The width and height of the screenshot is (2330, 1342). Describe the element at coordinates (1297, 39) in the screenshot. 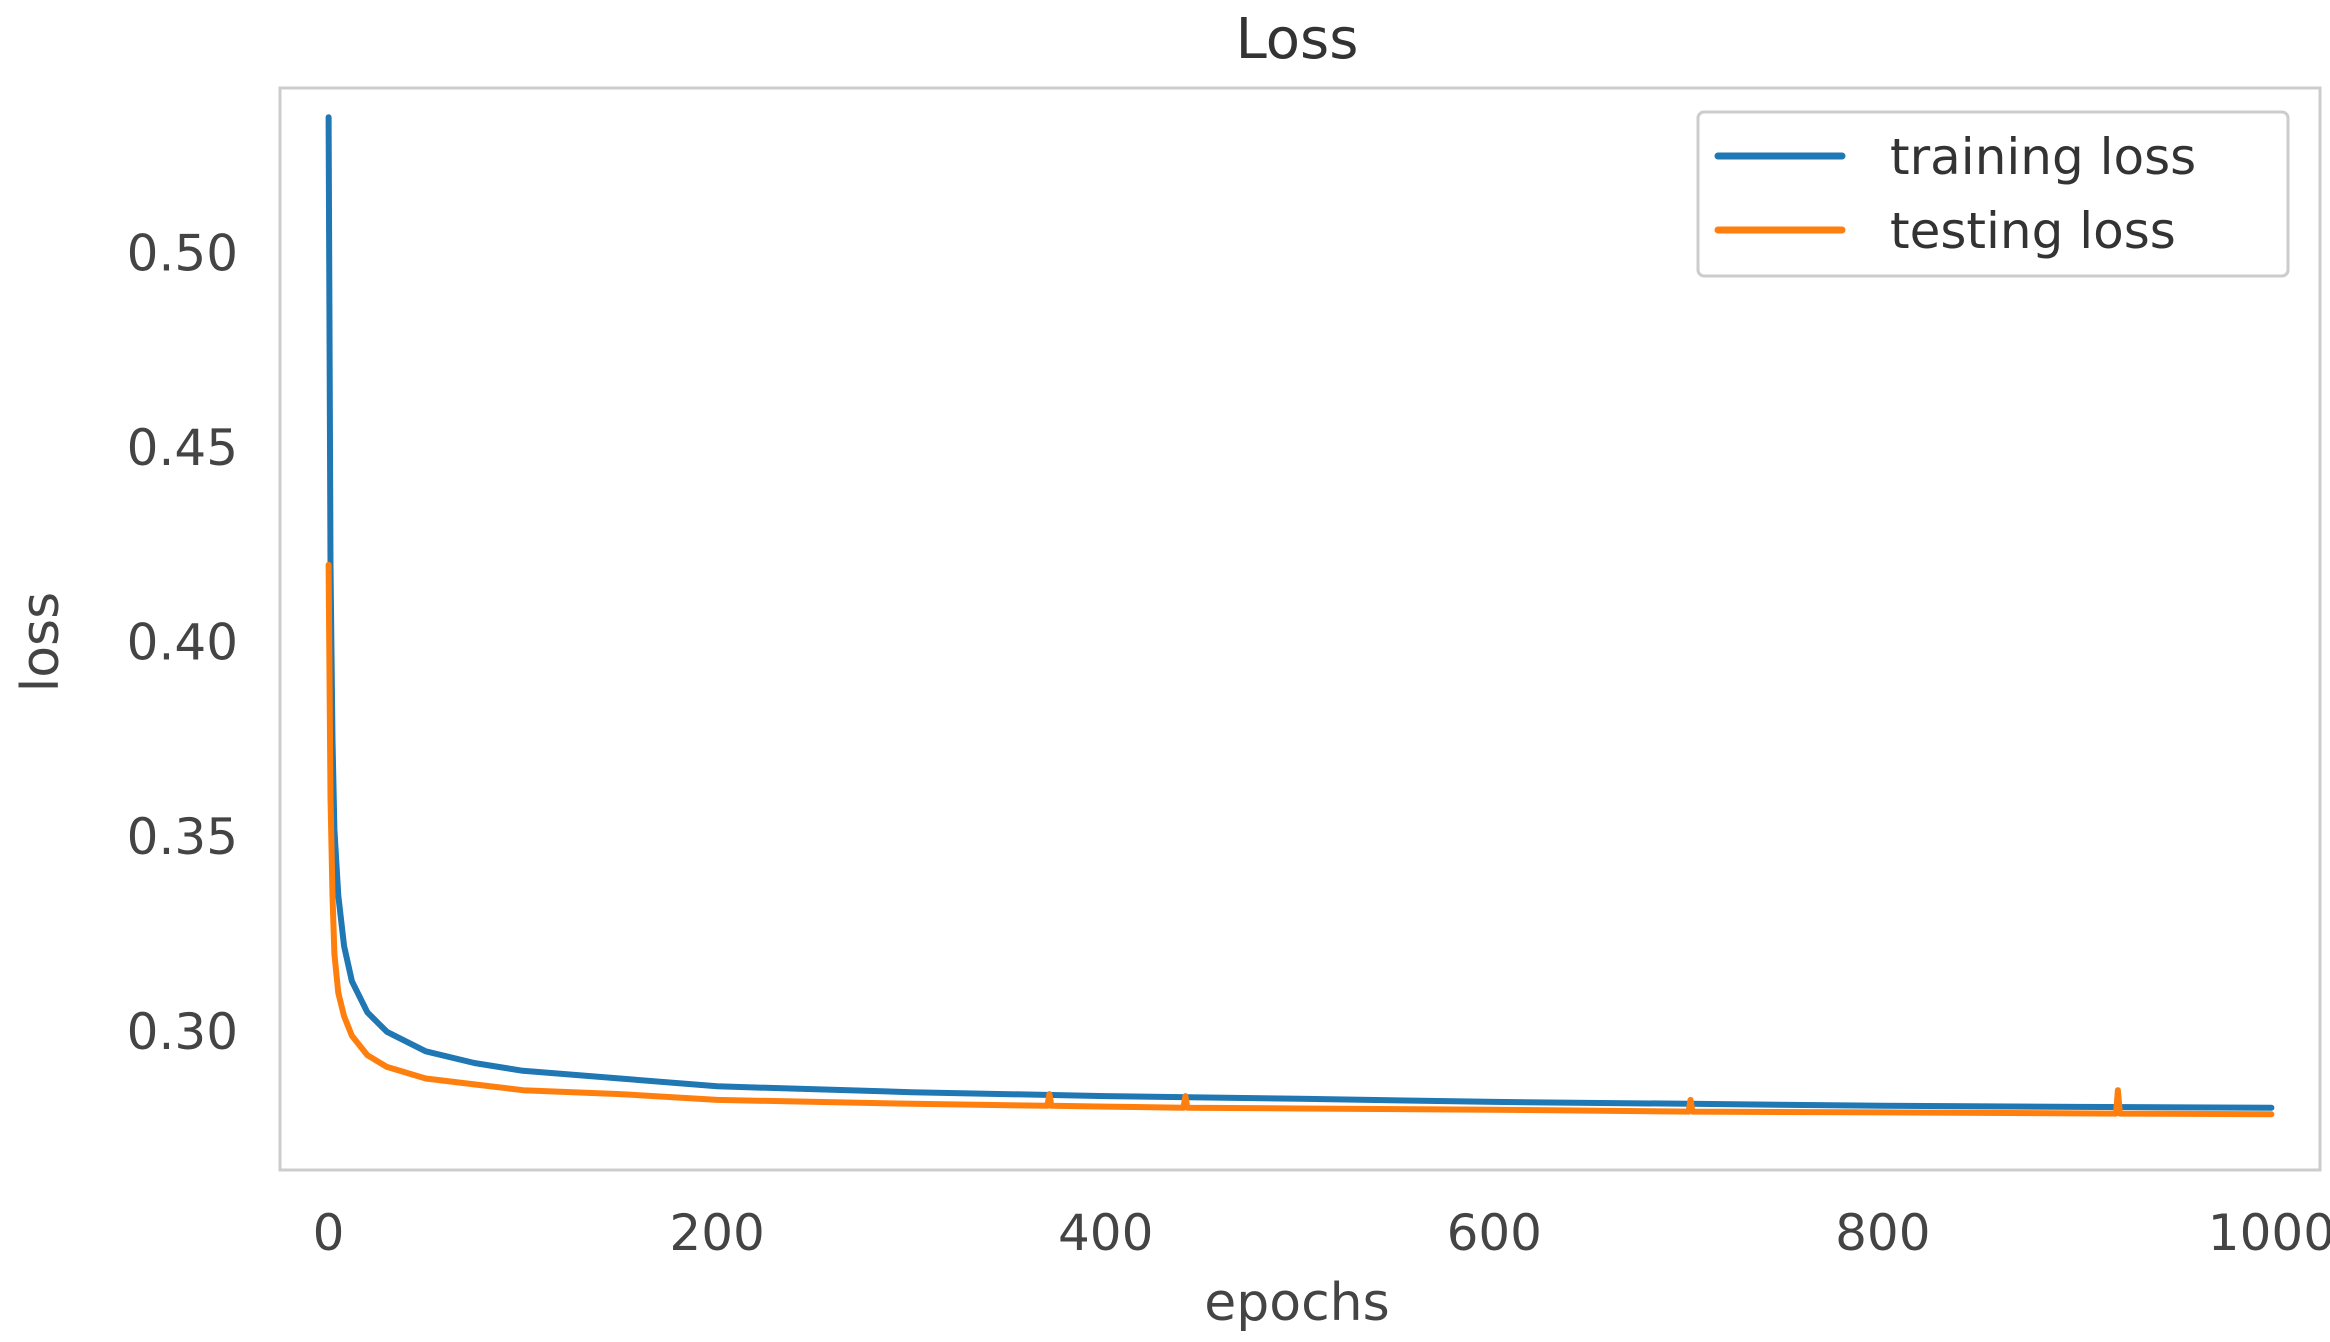

I see `chart-title: Loss` at that location.